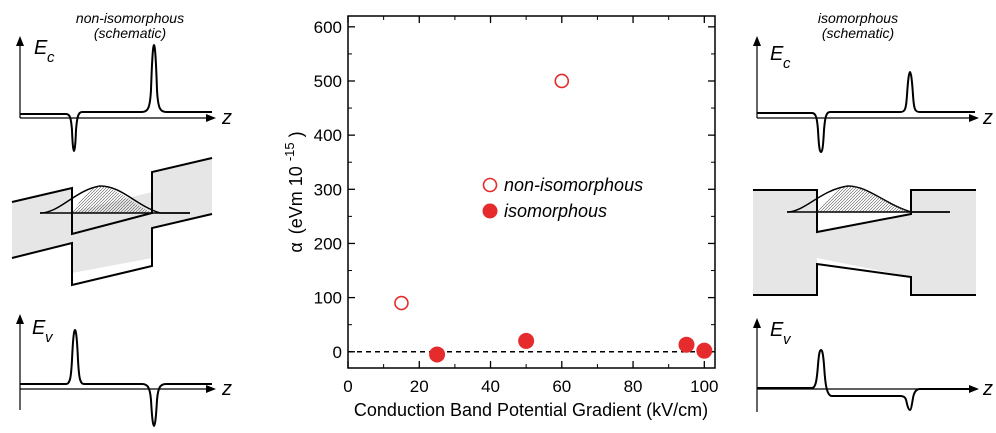 The image size is (996, 433). I want to click on left-ec-y-arrow, so click(20, 41).